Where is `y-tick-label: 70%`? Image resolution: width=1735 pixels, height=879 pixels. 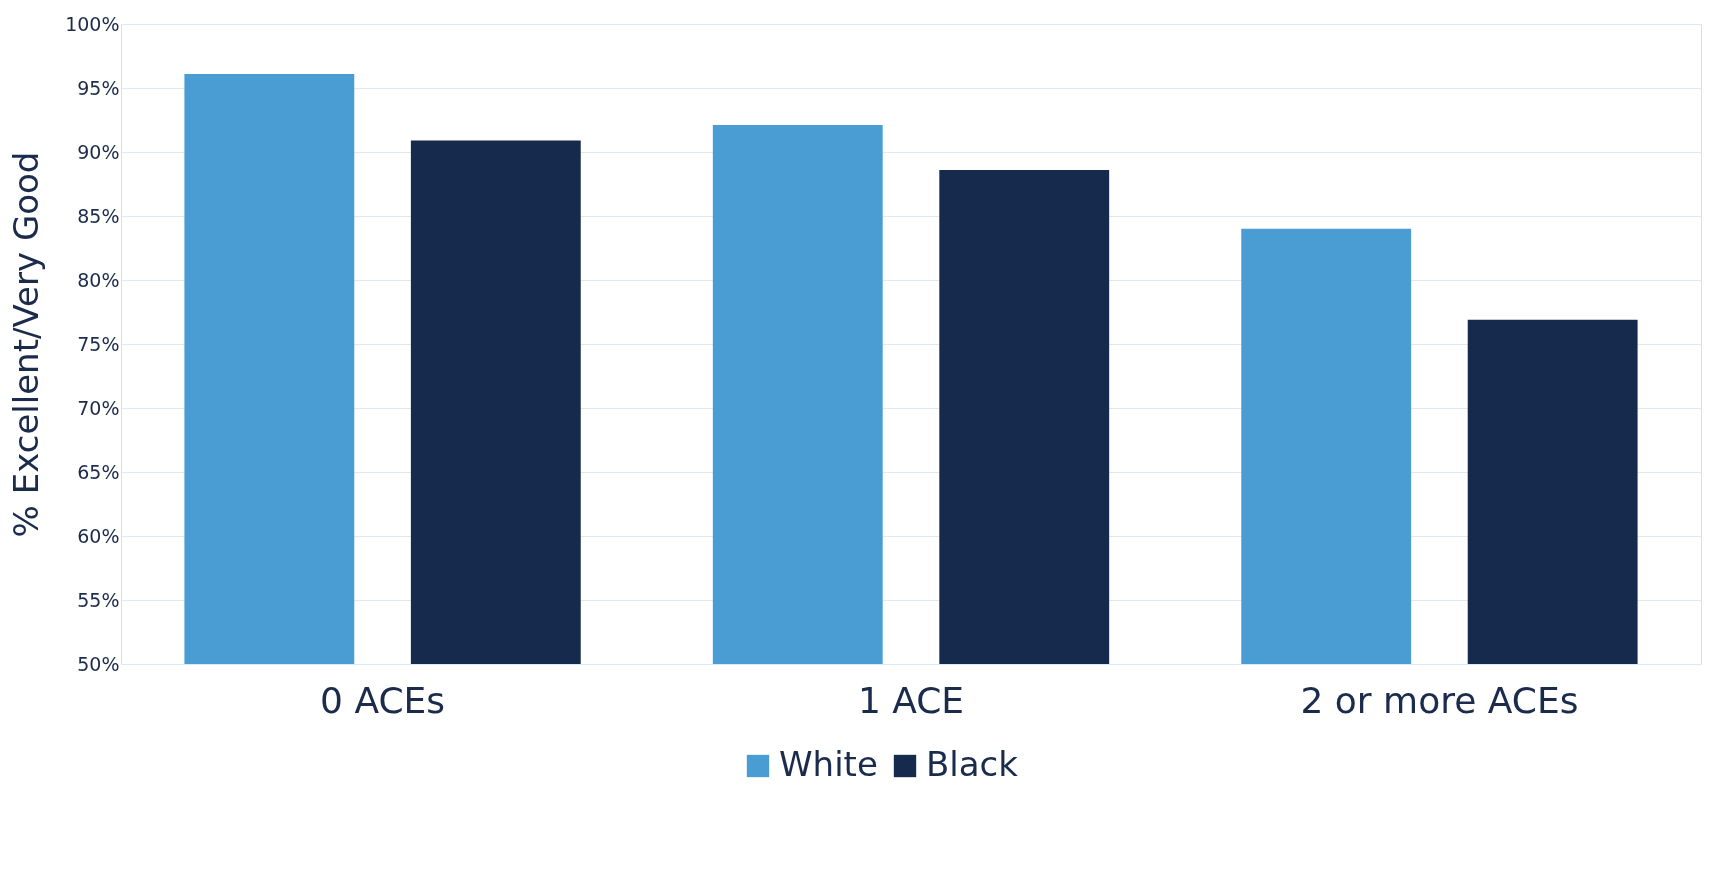
y-tick-label: 70% is located at coordinates (98, 407).